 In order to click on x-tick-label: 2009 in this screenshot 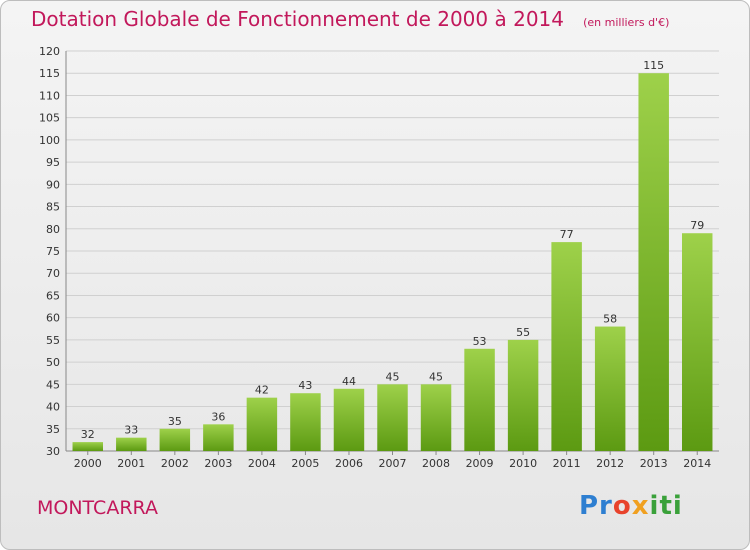, I will do `click(480, 463)`.